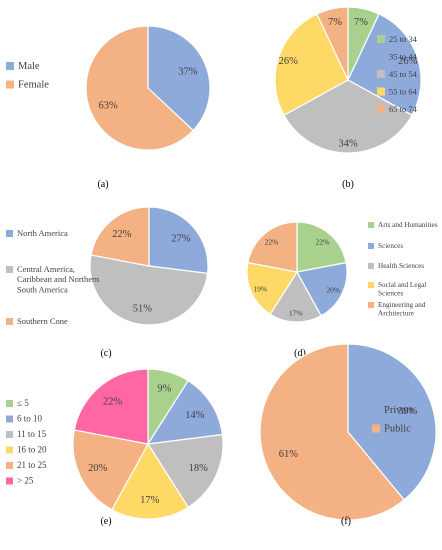  Describe the element at coordinates (195, 415) in the screenshot. I see `pie-slice-value-label: 14%` at that location.